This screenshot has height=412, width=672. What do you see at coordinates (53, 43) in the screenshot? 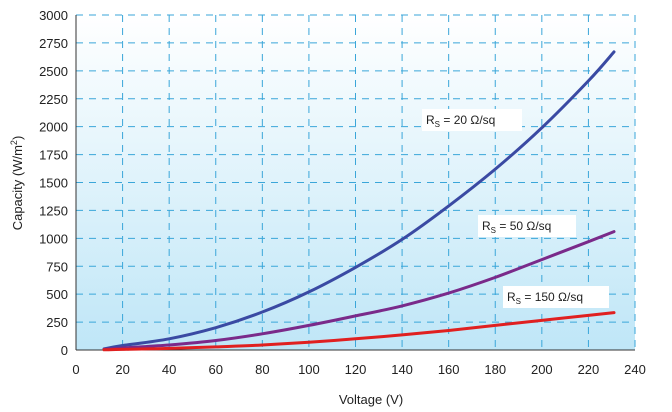
I see `y-tick-label: 2750` at bounding box center [53, 43].